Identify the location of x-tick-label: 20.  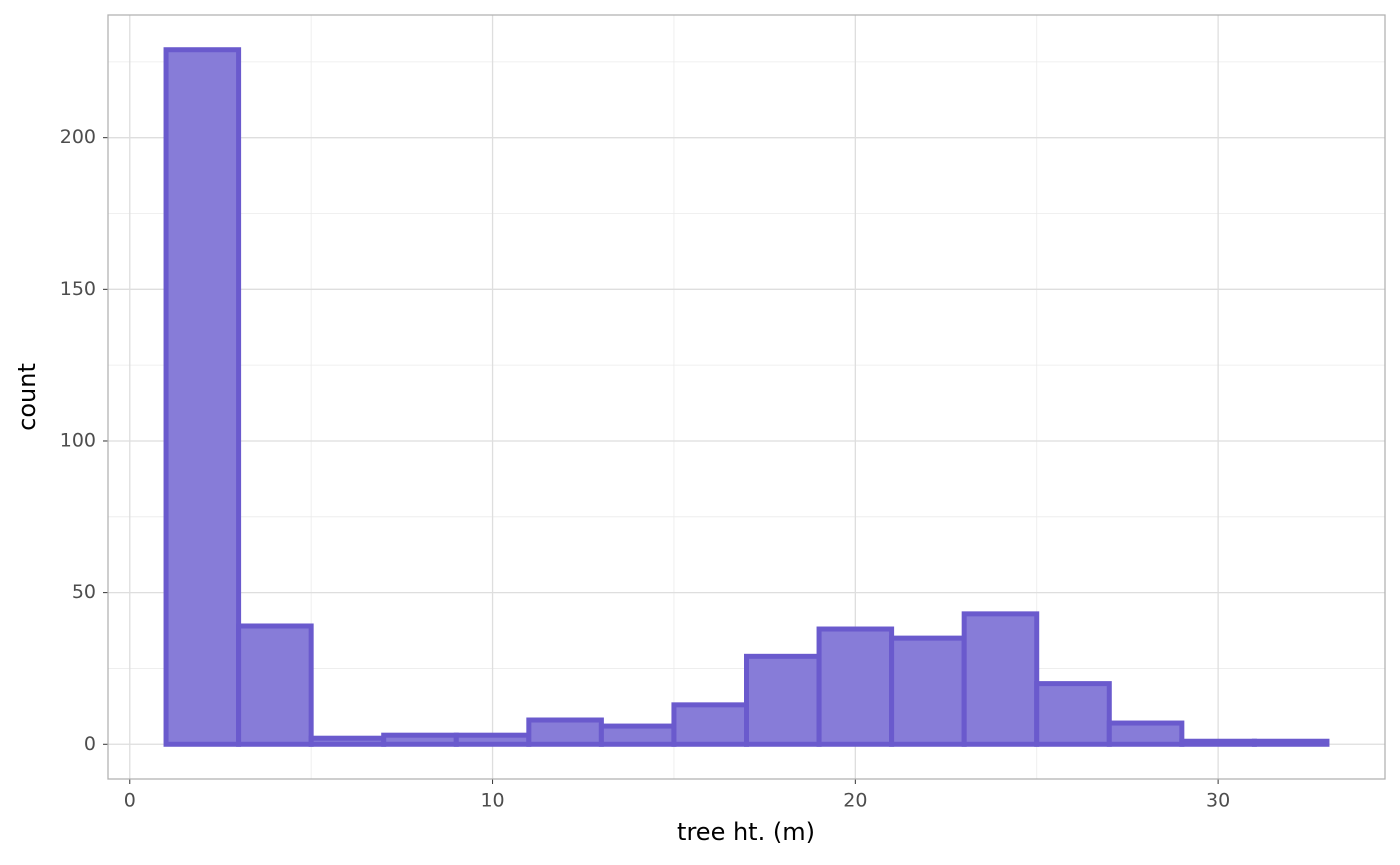
(855, 801).